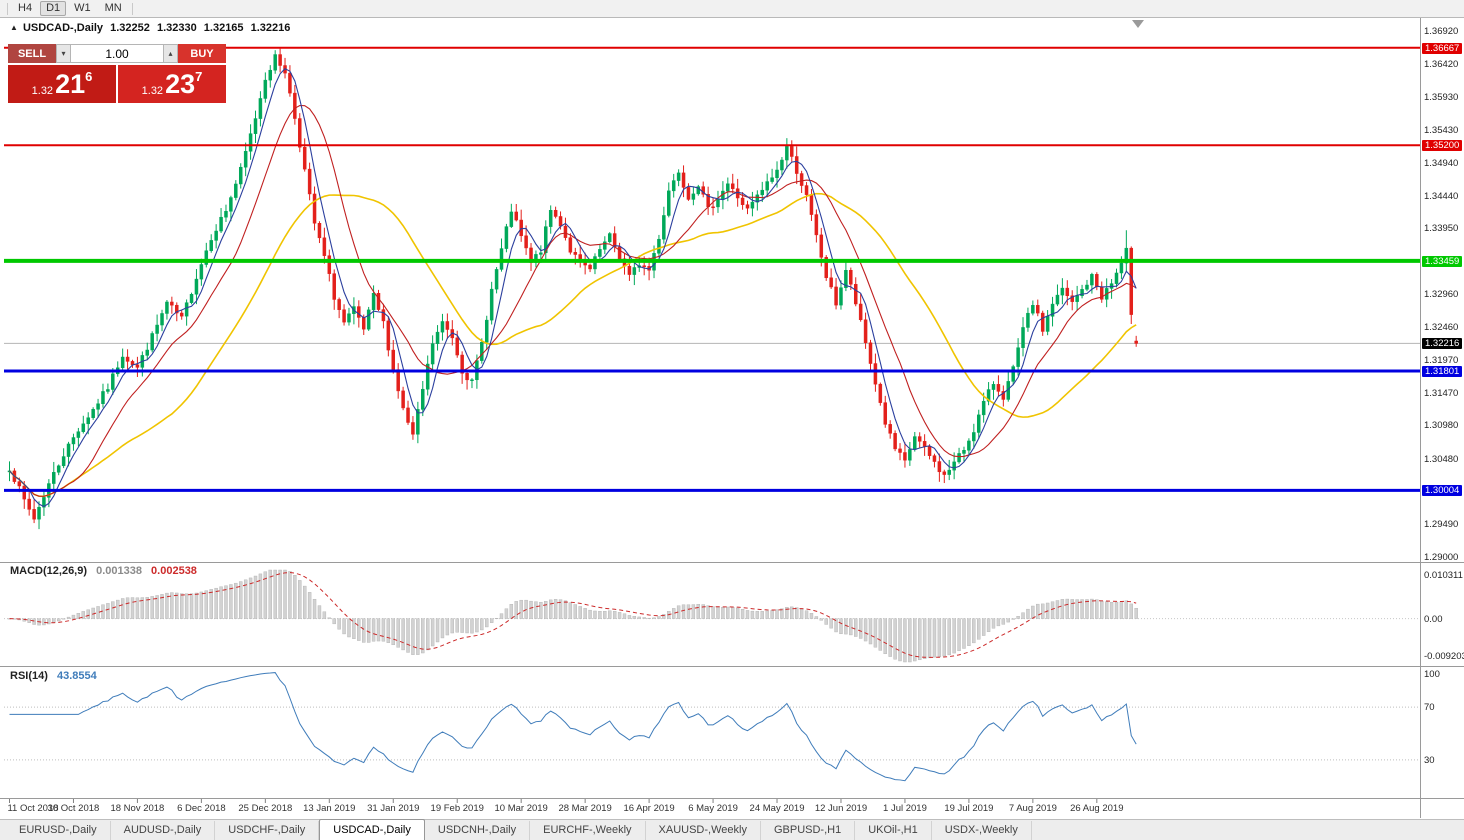 The width and height of the screenshot is (1464, 840). What do you see at coordinates (588, 830) in the screenshot?
I see `chart-tab-eurchf-weekly: EURCHF-,Weekly` at bounding box center [588, 830].